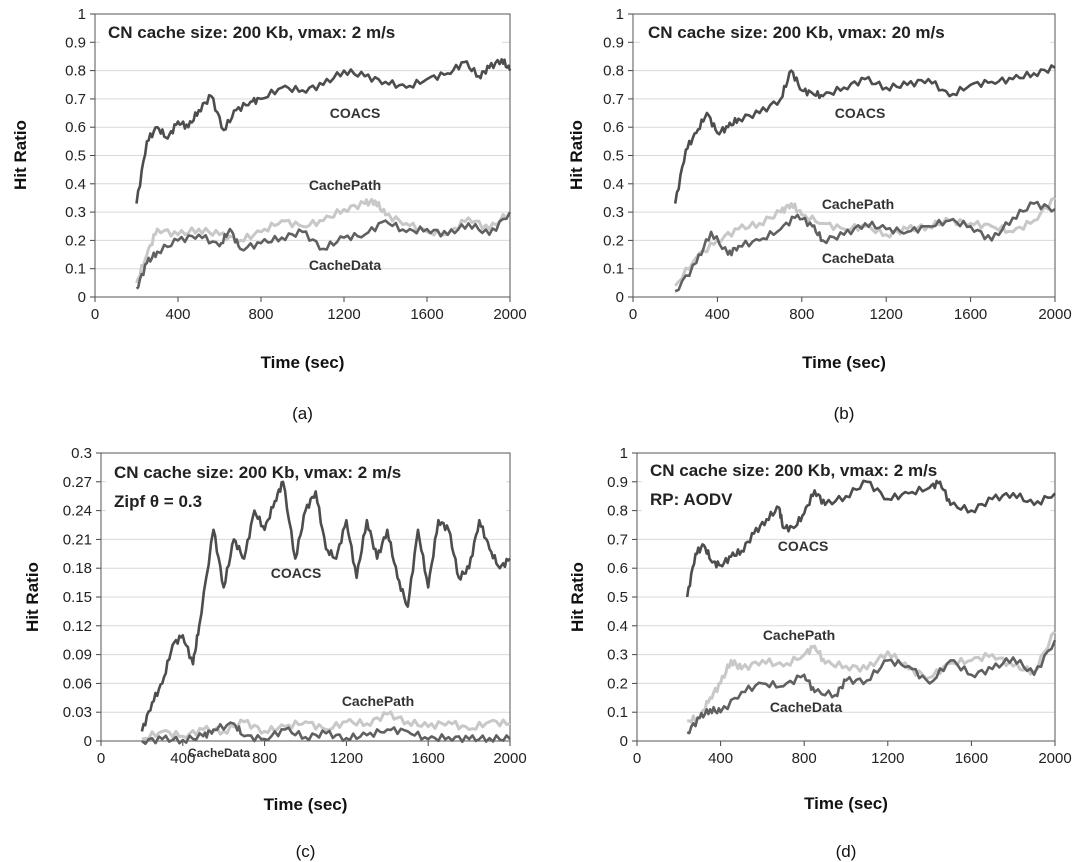 This screenshot has height=862, width=1076. Describe the element at coordinates (77, 568) in the screenshot. I see `y-tick-label: 0.18` at that location.